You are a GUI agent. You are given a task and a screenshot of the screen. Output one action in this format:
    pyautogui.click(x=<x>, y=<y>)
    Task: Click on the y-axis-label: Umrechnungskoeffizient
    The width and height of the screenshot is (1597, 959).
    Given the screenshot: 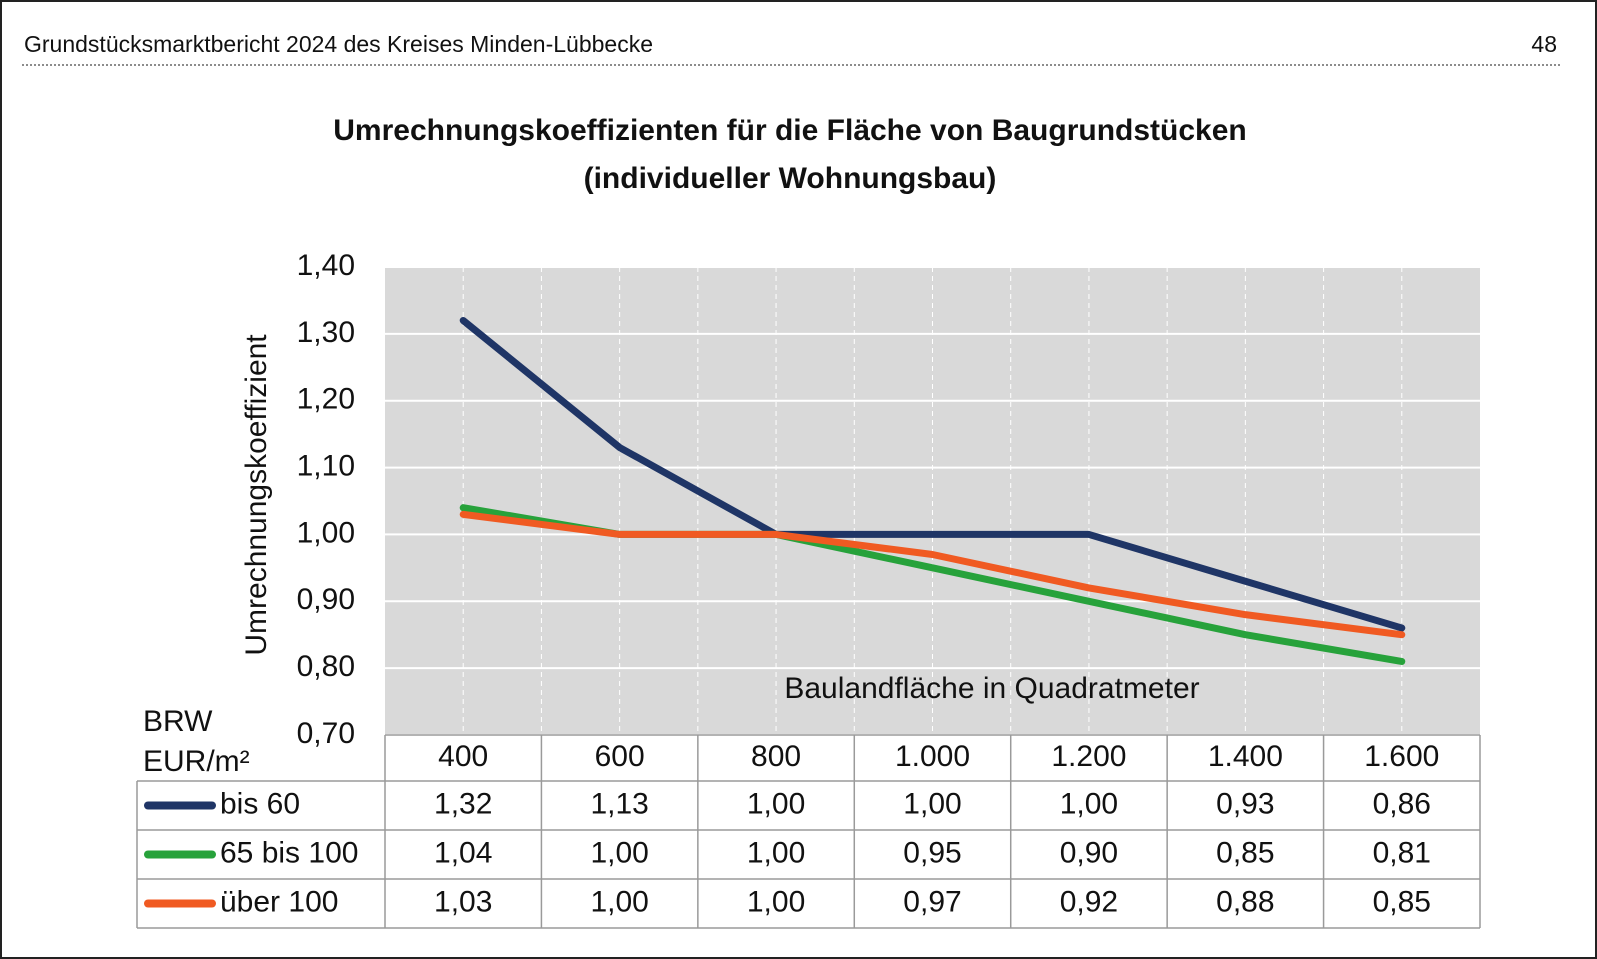 What is the action you would take?
    pyautogui.click(x=256, y=495)
    